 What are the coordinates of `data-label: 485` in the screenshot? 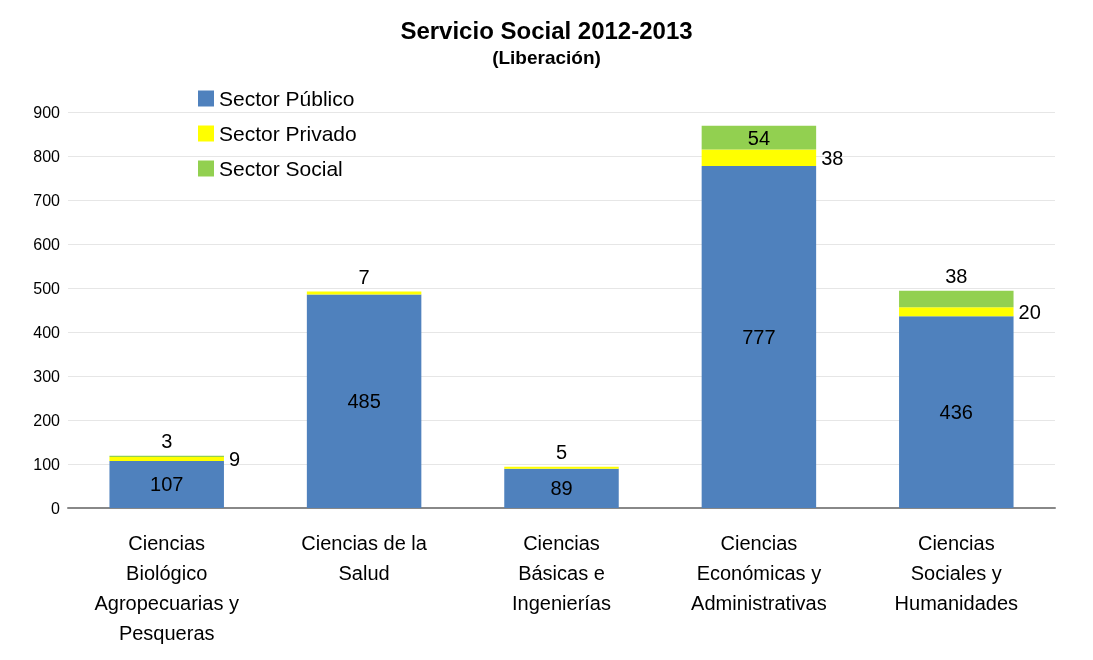 It's located at (364, 401).